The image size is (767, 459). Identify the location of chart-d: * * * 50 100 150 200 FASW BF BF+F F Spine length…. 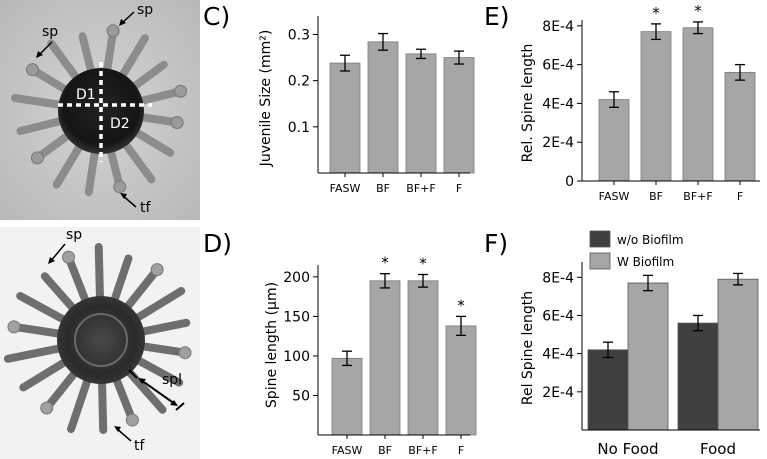
(370, 355).